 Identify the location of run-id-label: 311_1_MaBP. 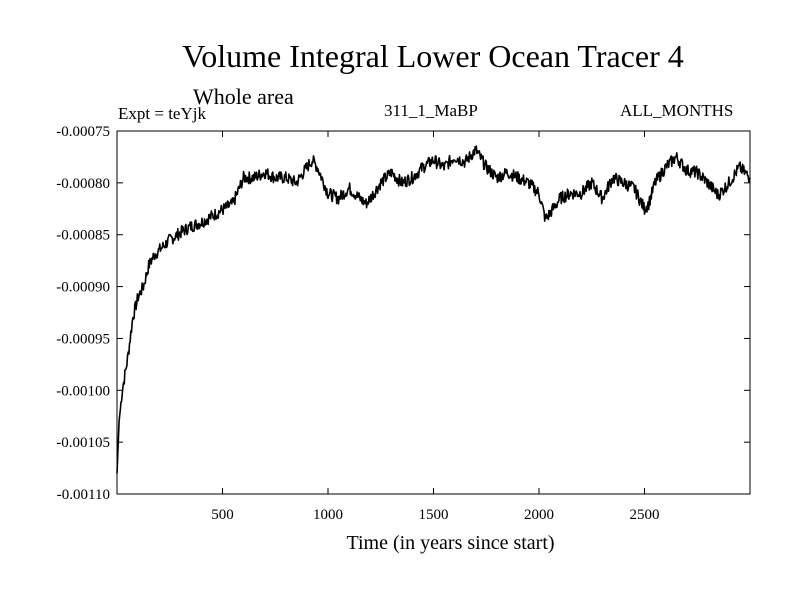
(431, 110).